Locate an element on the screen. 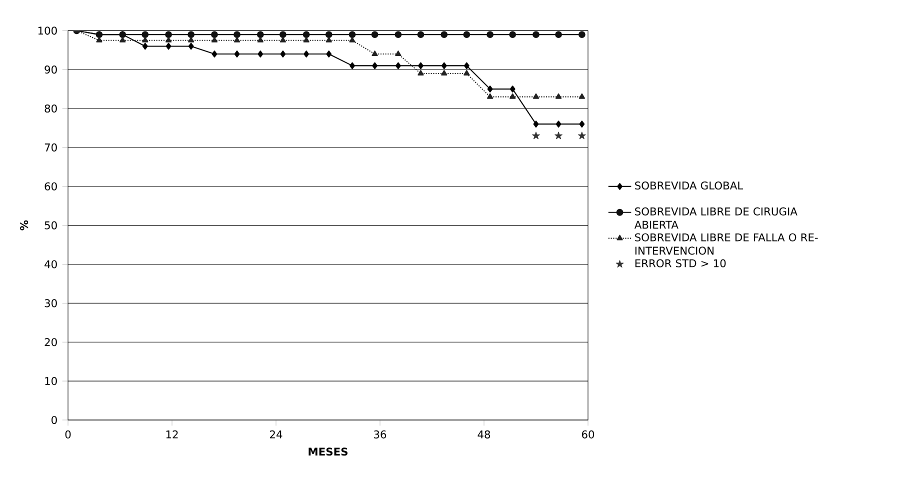 The height and width of the screenshot is (492, 906). x-tick-label: 36 is located at coordinates (380, 434).